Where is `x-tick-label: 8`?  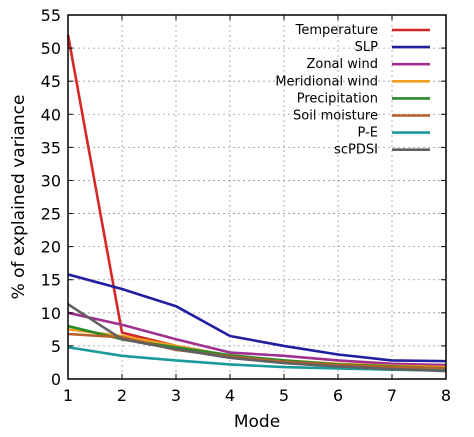
x-tick-label: 8 is located at coordinates (446, 395).